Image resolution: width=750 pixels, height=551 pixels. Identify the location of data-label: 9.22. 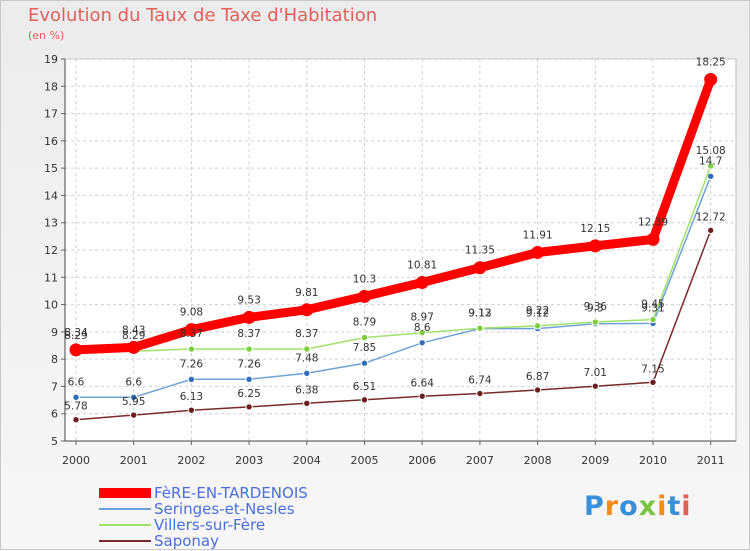
(537, 311).